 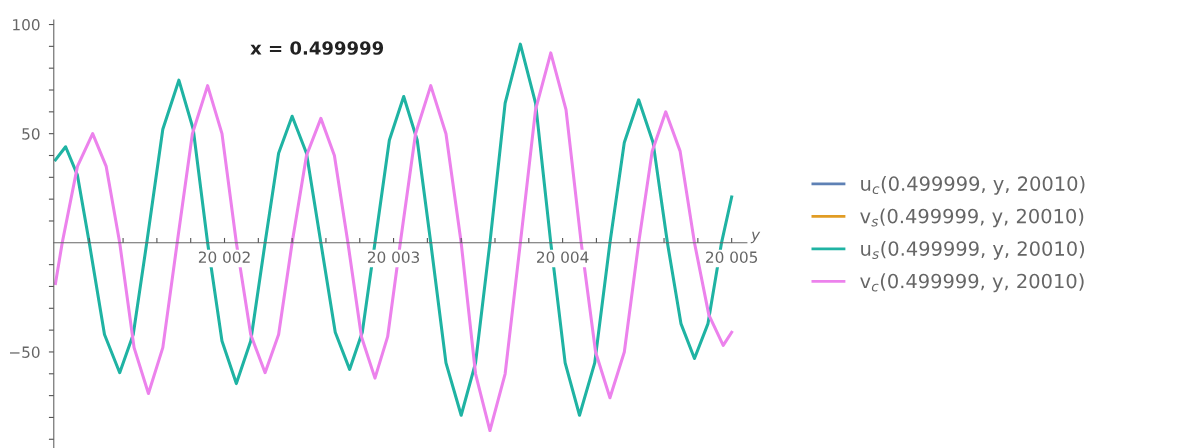 I want to click on legend-label: v$_{c}$(0.499999, y, 20010), so click(x=972, y=283).